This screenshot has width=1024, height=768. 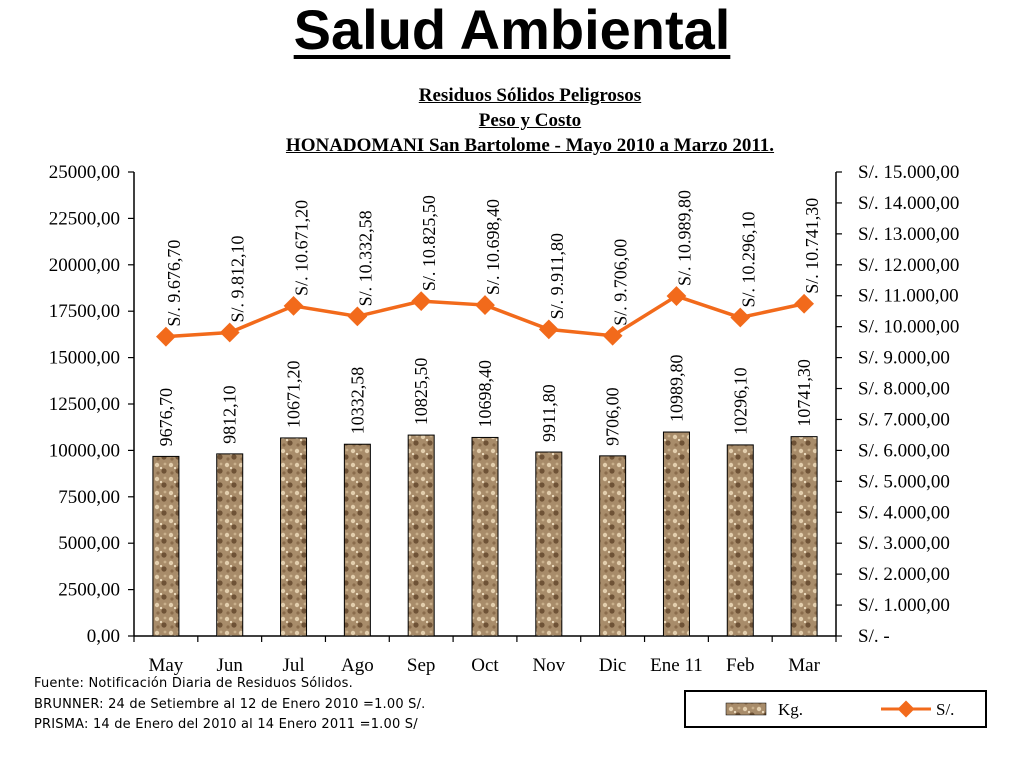 What do you see at coordinates (429, 243) in the screenshot?
I see `line-data-label: S/. 10.825,50` at bounding box center [429, 243].